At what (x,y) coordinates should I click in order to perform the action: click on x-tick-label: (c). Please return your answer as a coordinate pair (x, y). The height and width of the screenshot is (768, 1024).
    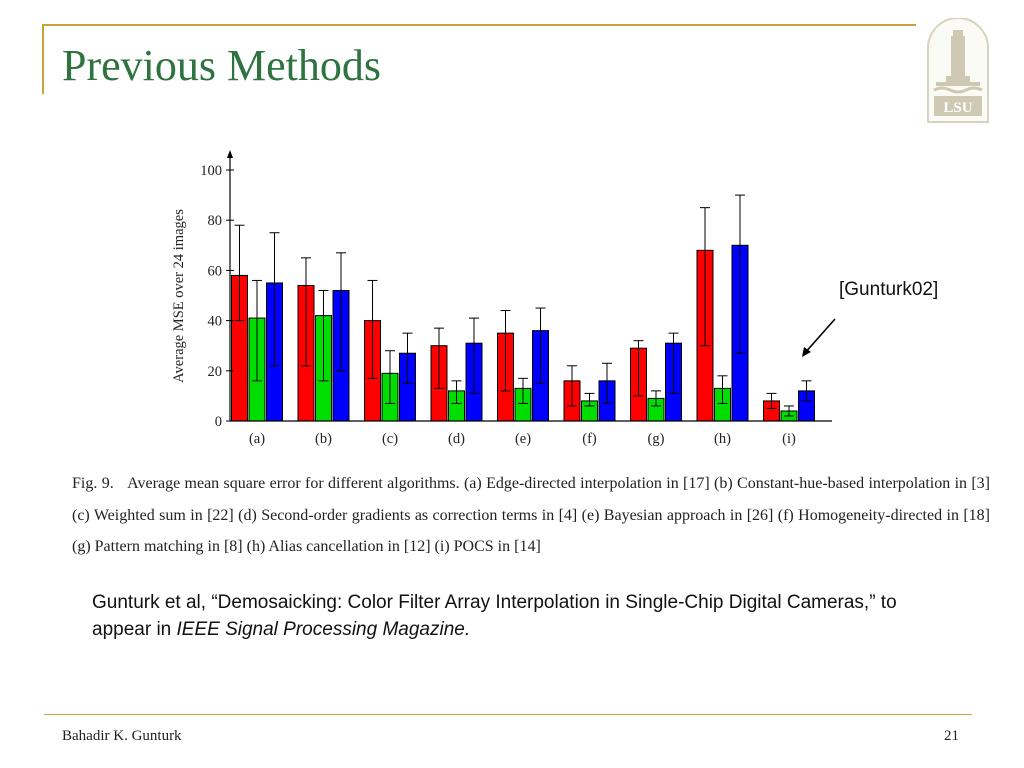
    Looking at the image, I should click on (390, 439).